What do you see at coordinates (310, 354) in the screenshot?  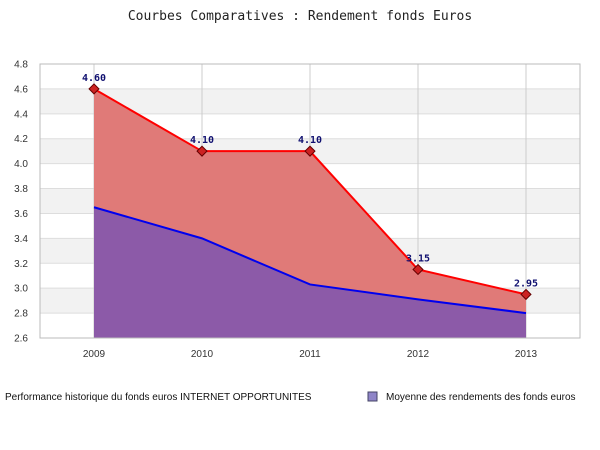 I see `x-tick-label: 2011` at bounding box center [310, 354].